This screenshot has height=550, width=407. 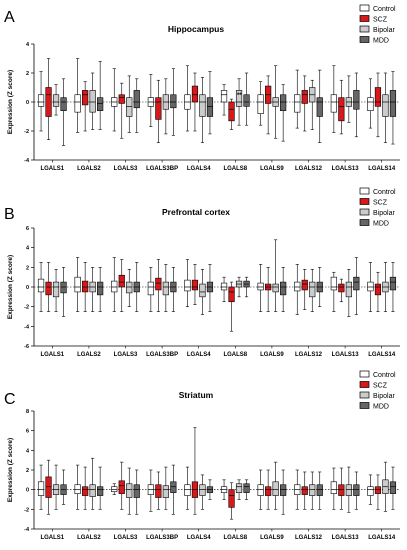 I want to click on x-category-label: LGALS2, so click(x=89, y=538).